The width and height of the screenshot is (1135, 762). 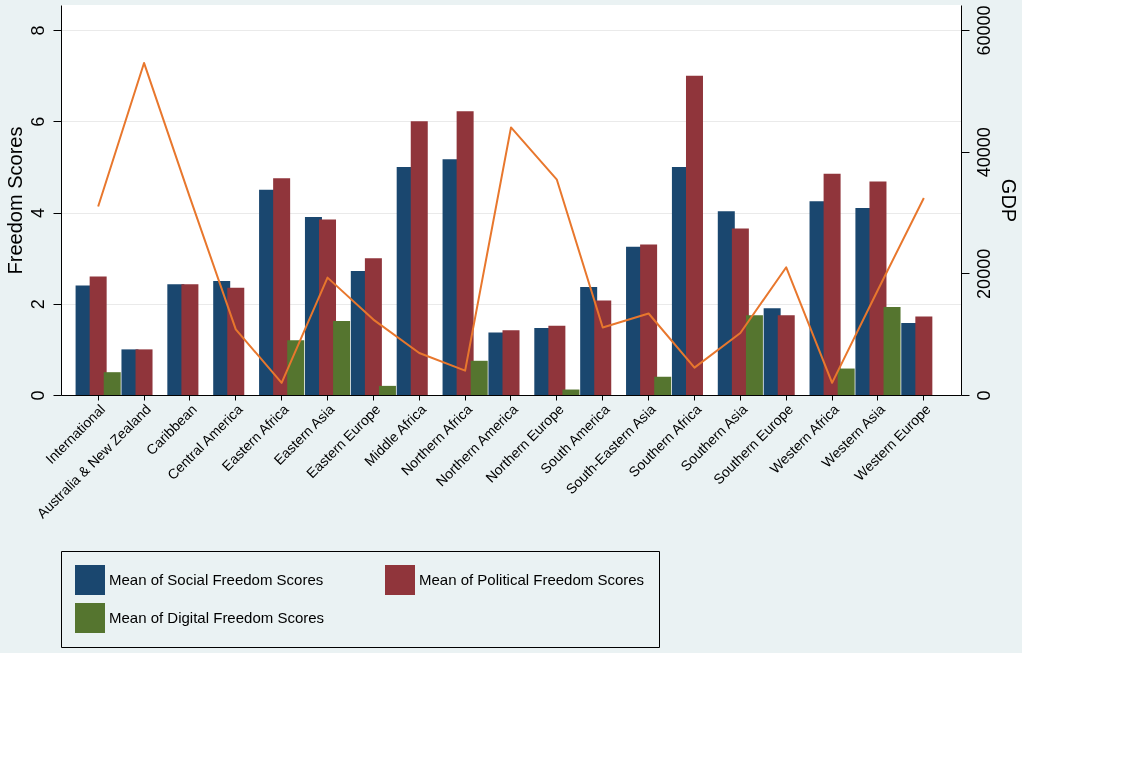 What do you see at coordinates (37, 121) in the screenshot?
I see `y-tick-label: 6` at bounding box center [37, 121].